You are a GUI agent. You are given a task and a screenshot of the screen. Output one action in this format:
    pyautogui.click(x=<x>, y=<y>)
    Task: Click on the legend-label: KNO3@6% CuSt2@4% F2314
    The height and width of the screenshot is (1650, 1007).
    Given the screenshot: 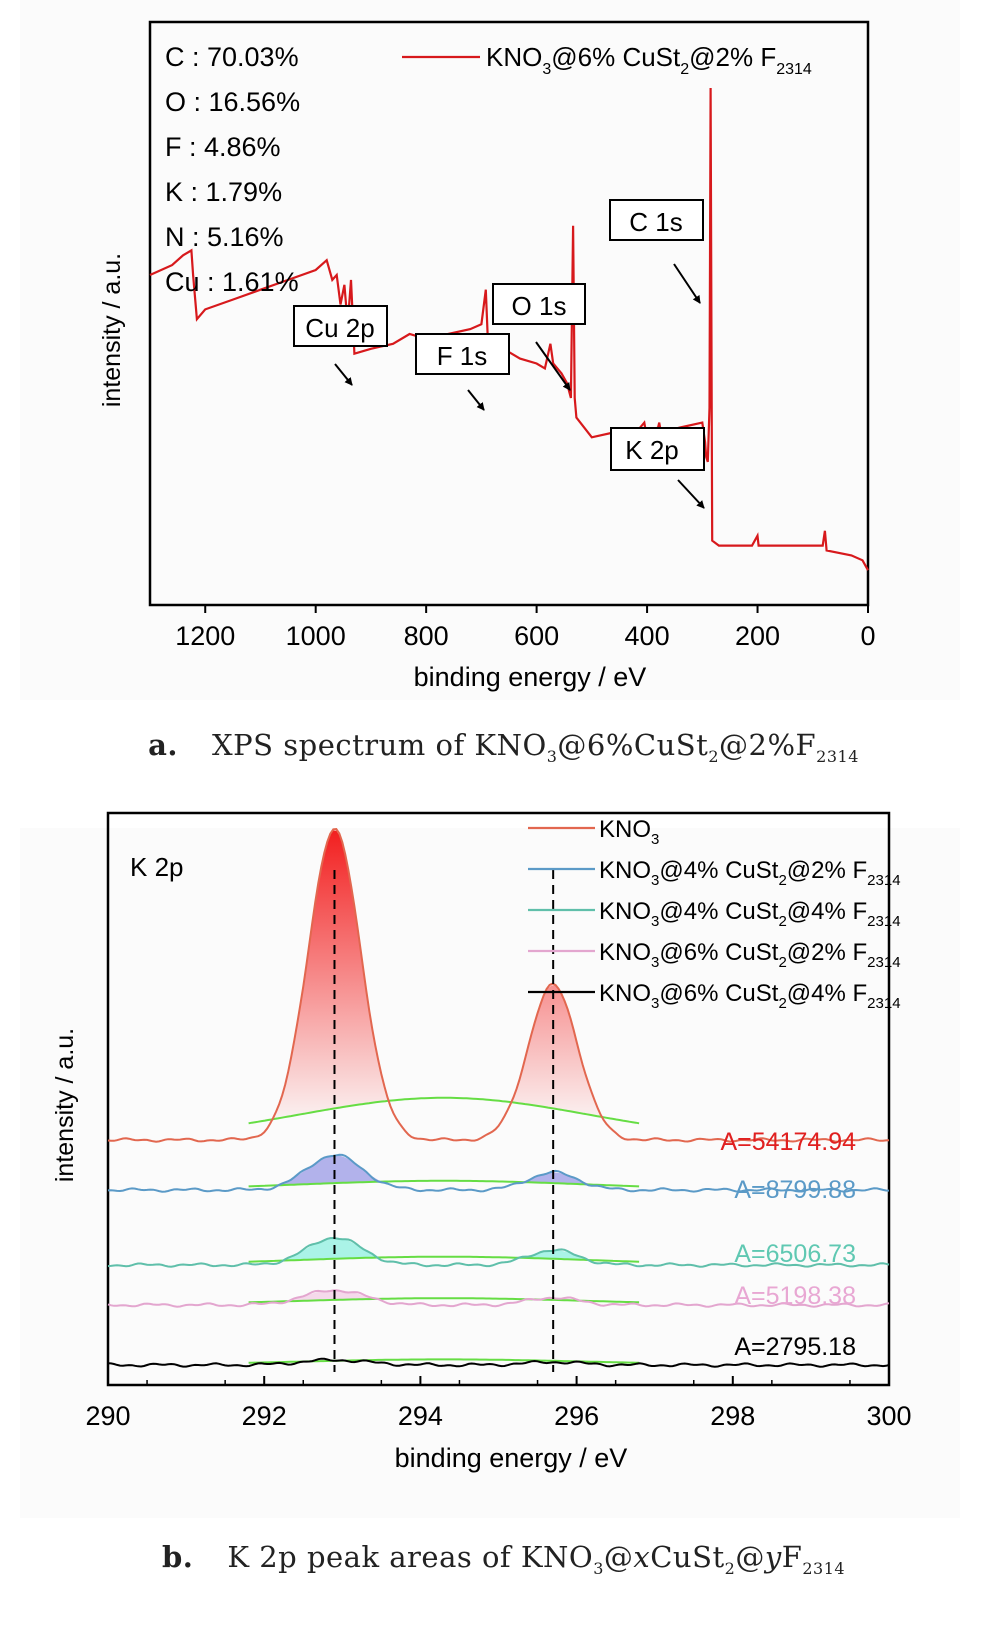 What is the action you would take?
    pyautogui.click(x=750, y=996)
    